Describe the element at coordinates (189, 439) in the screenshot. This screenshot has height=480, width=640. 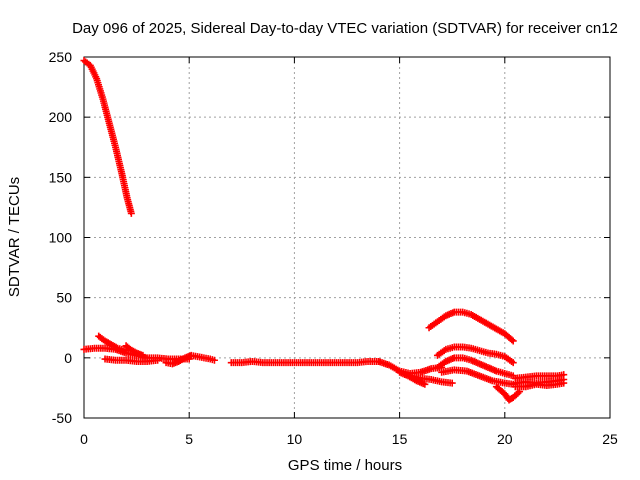
I see `x-tick-label: 5` at that location.